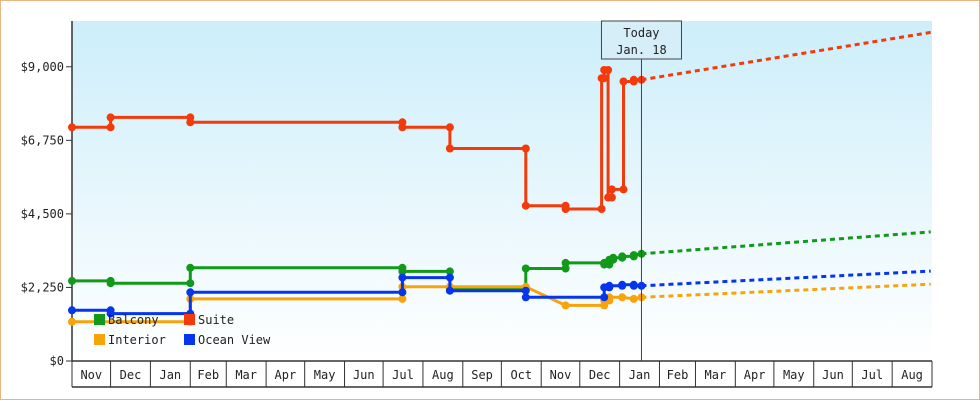  I want to click on legend-item: Interior, so click(130, 340).